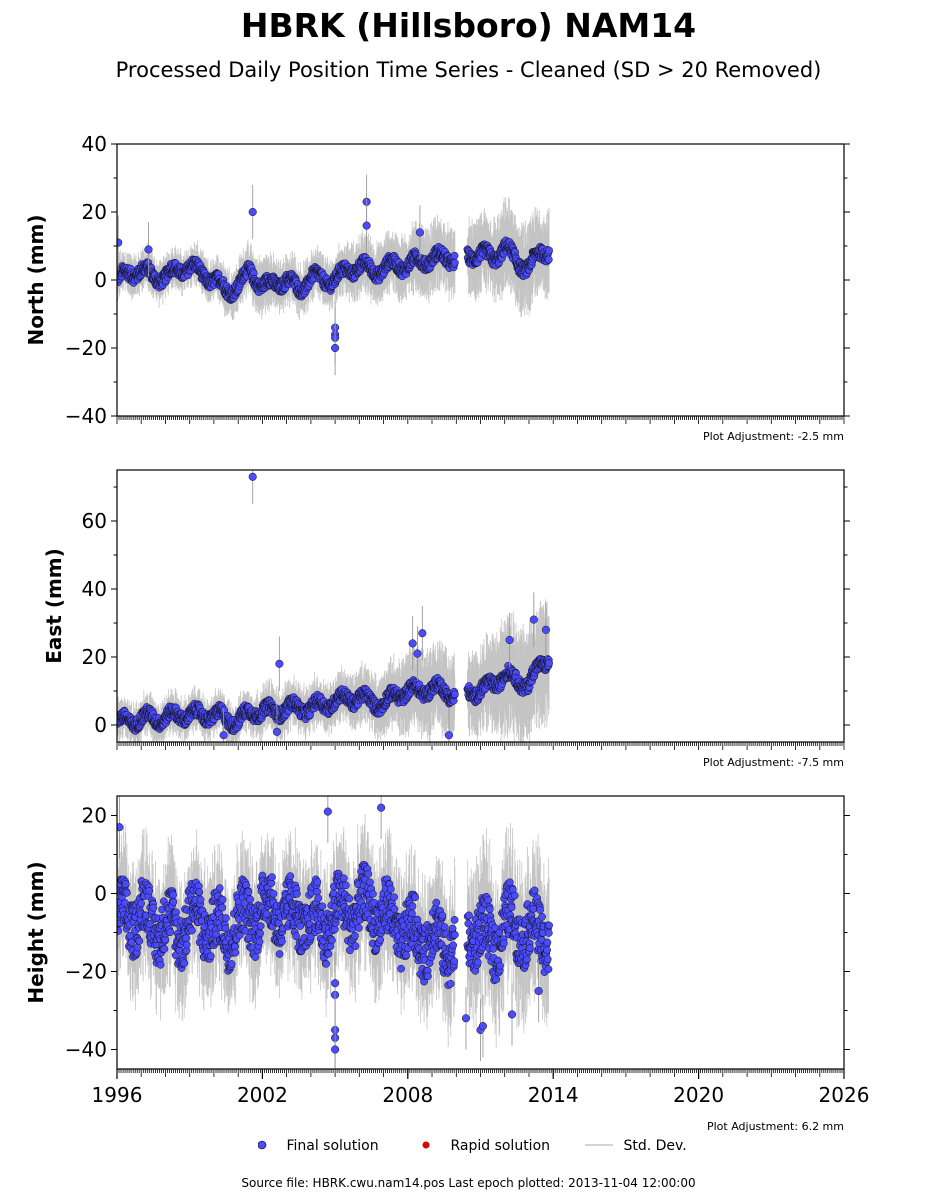  I want to click on x-tick-label: 2026, so click(844, 1095).